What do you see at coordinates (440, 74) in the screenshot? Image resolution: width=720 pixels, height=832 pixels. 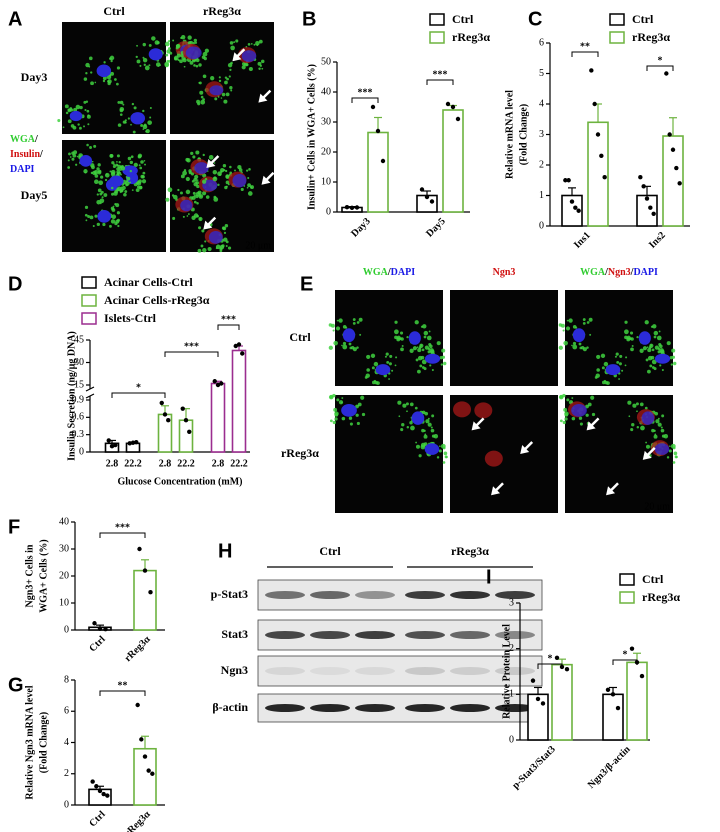 I see `significance-label: ***` at bounding box center [440, 74].